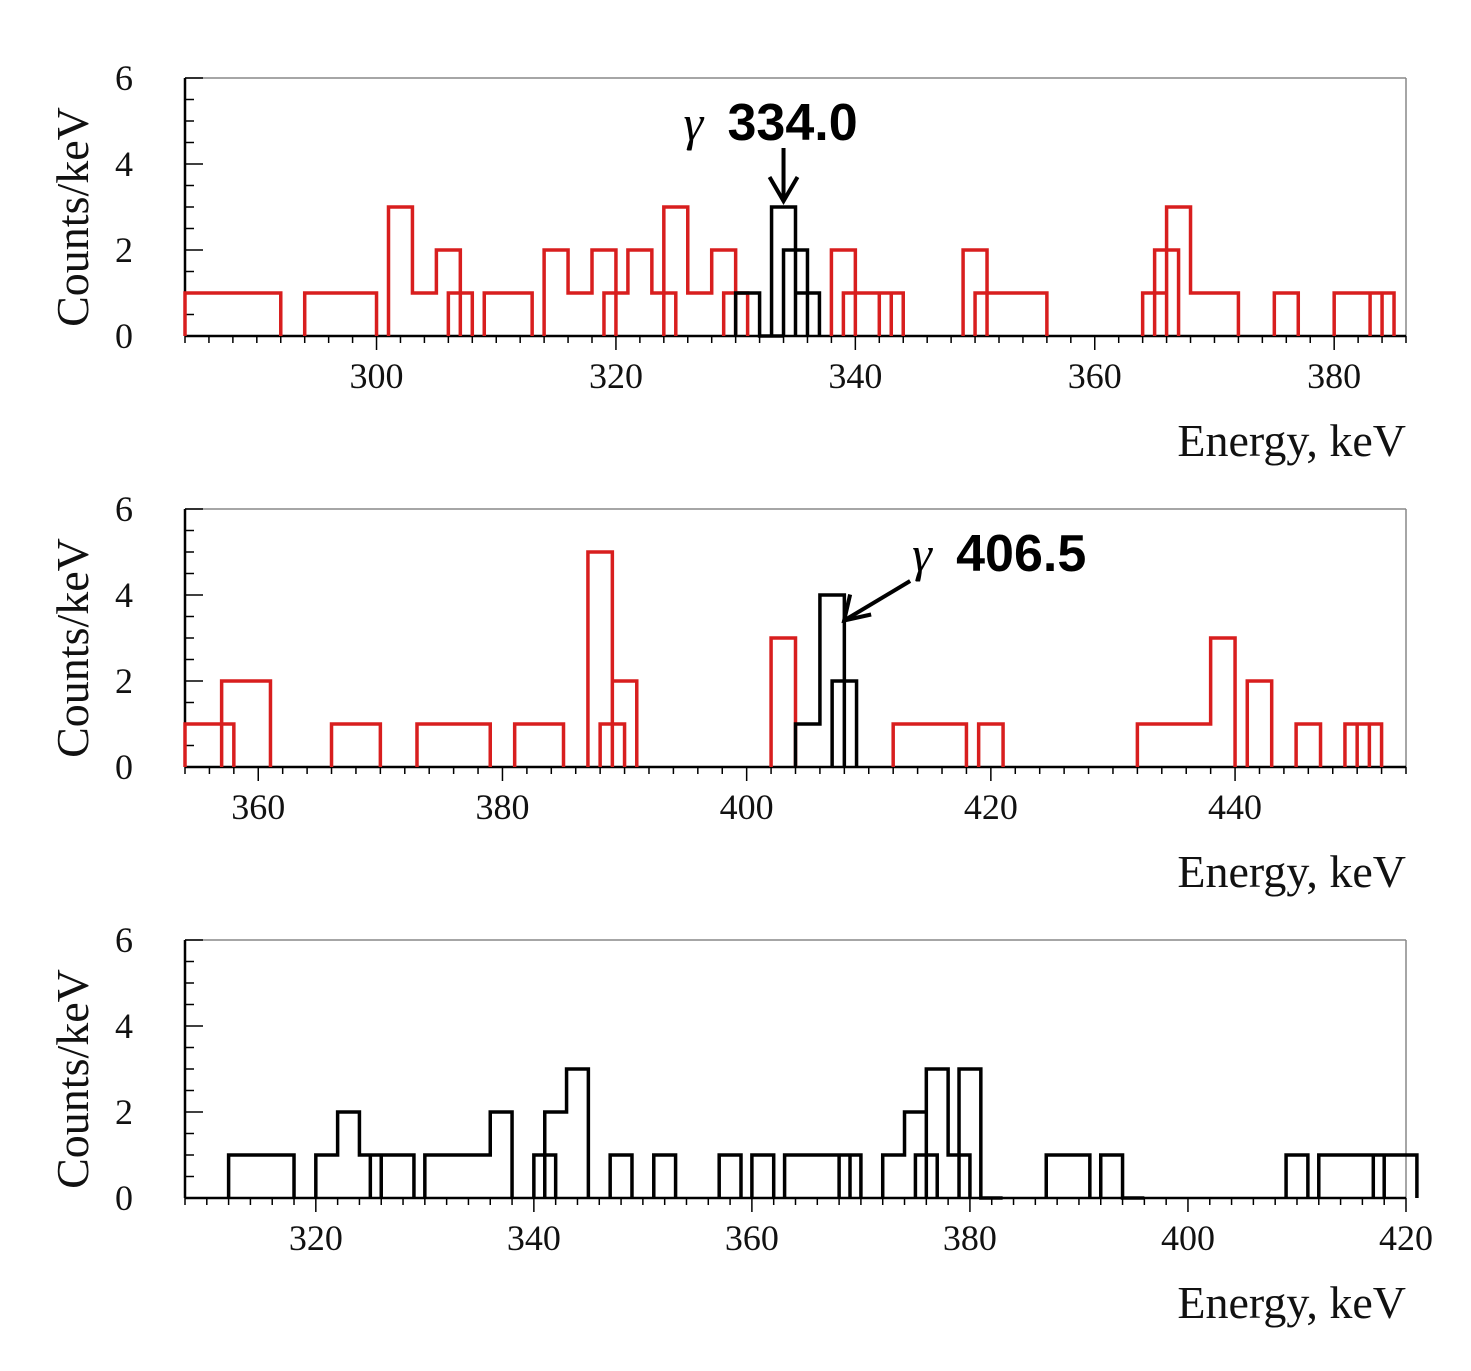 The image size is (1471, 1371). I want to click on gamma-energy-label: 406.5, so click(1021, 554).